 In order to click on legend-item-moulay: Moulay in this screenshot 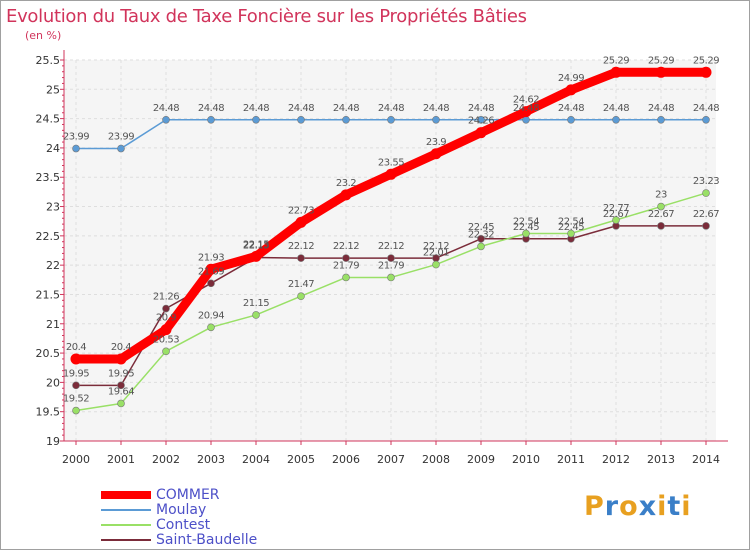, I will do `click(211, 510)`.